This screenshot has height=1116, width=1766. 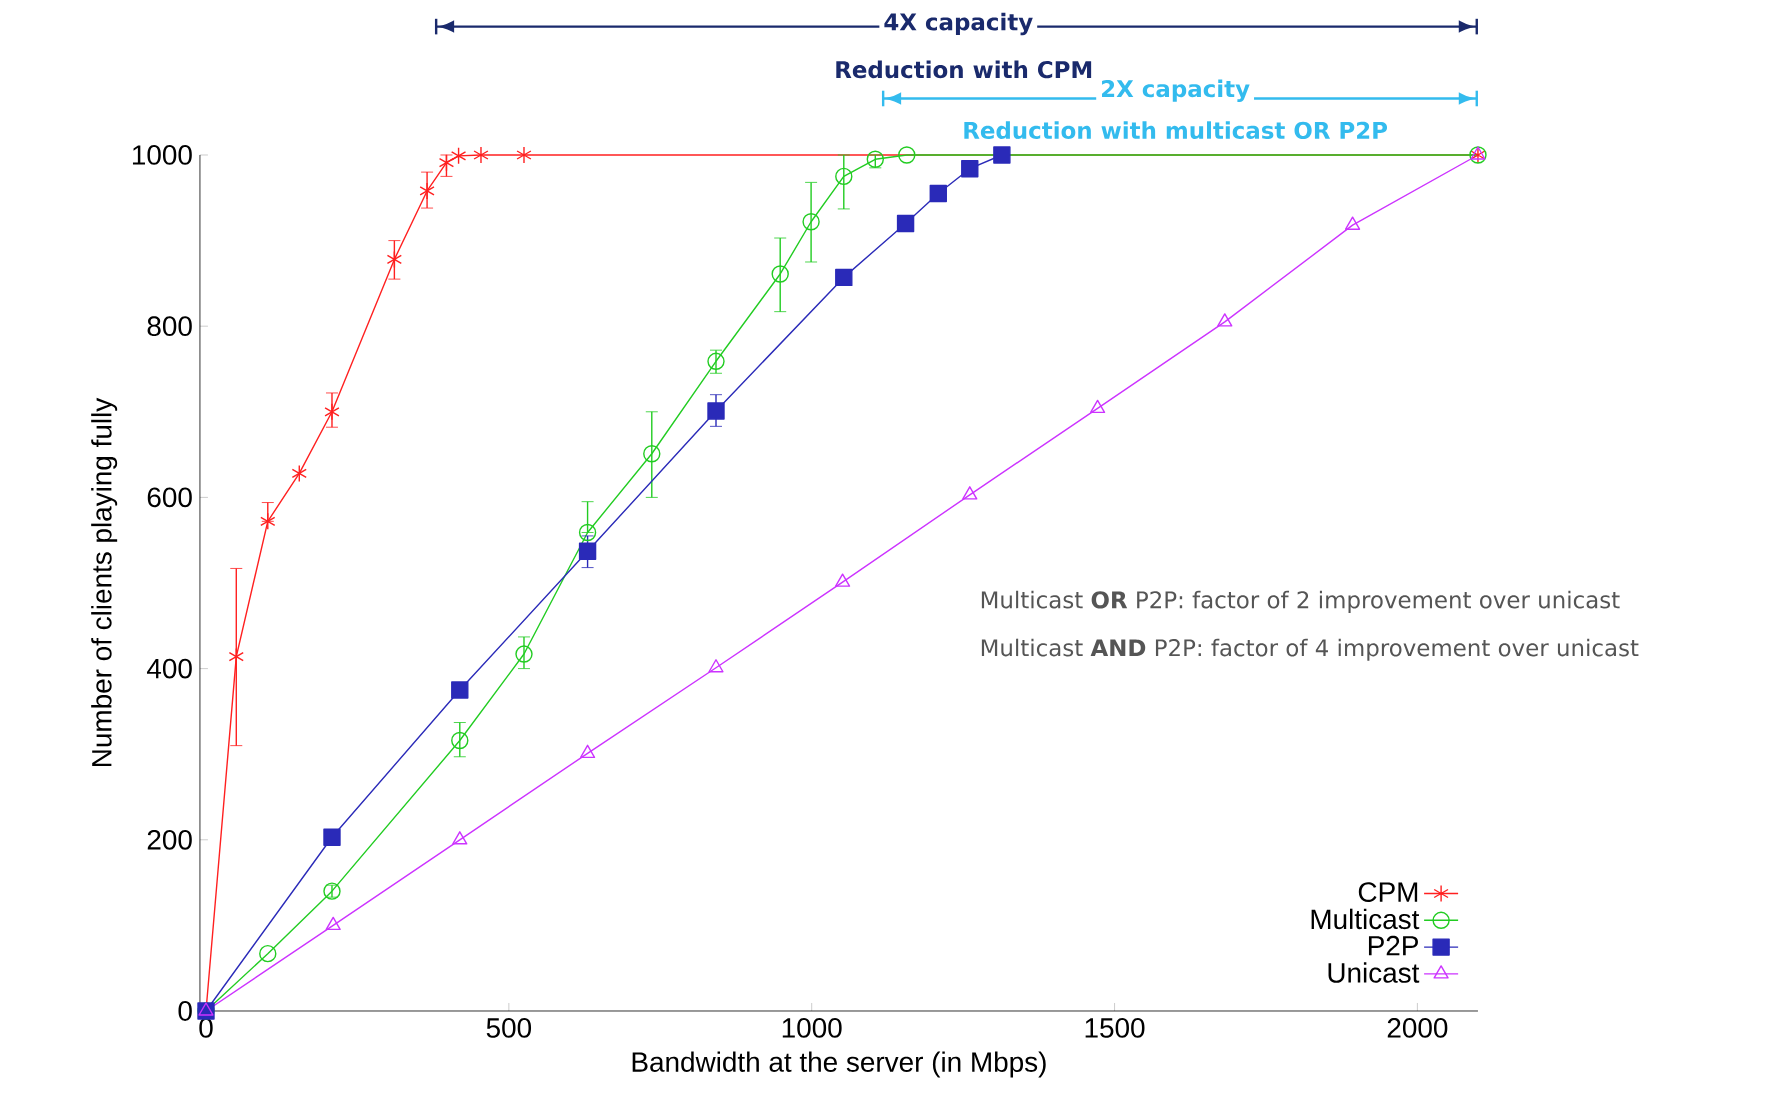 What do you see at coordinates (169, 839) in the screenshot?
I see `y-tick-label: 200` at bounding box center [169, 839].